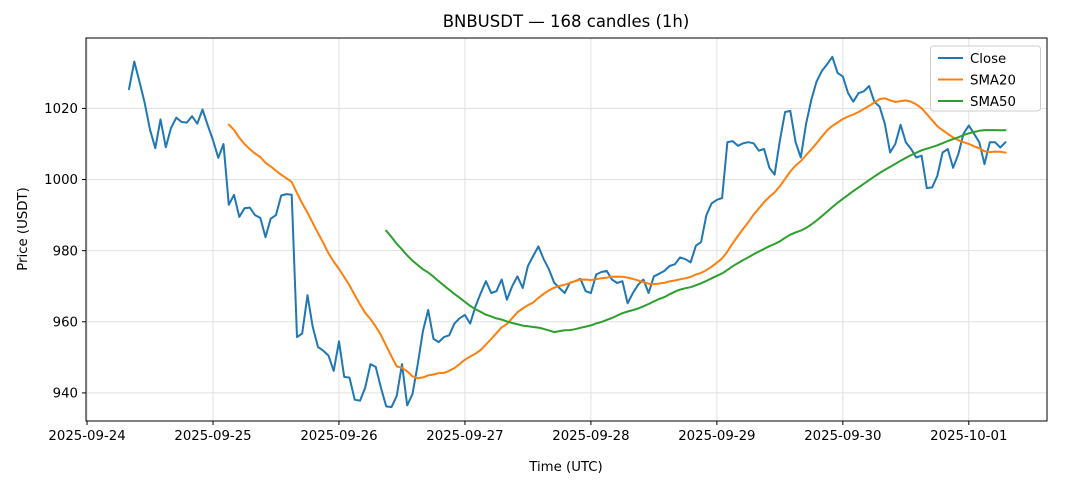 The width and height of the screenshot is (1068, 481). I want to click on legend-item-close: Close, so click(972, 59).